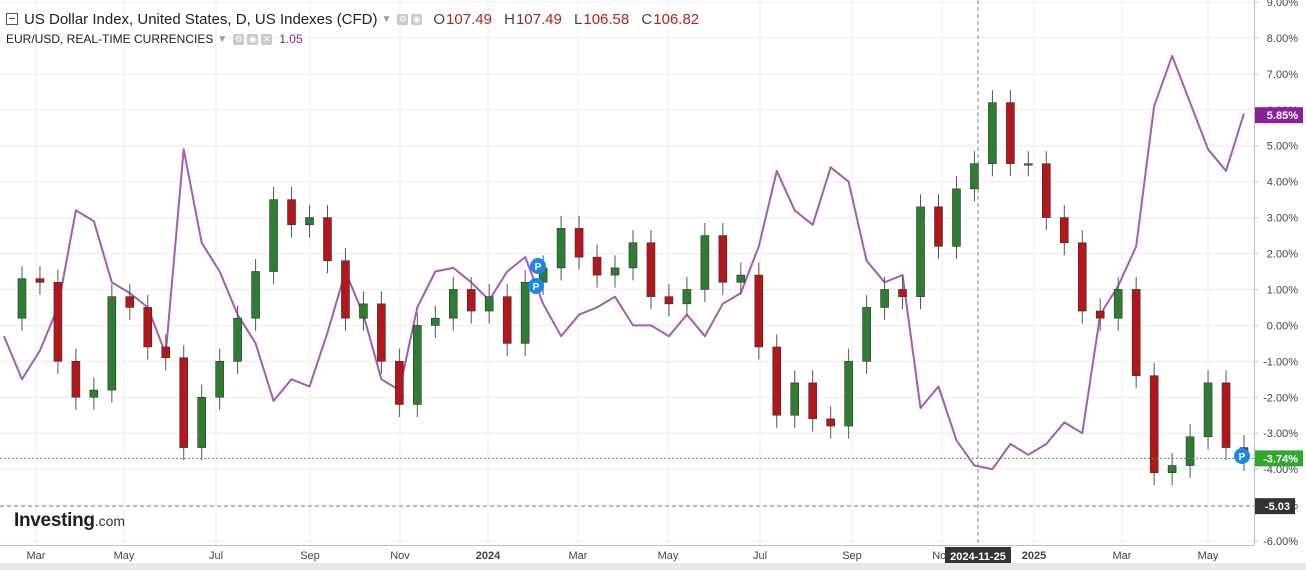 This screenshot has width=1306, height=570. I want to click on y-tick-label: -1.00%, so click(1280, 362).